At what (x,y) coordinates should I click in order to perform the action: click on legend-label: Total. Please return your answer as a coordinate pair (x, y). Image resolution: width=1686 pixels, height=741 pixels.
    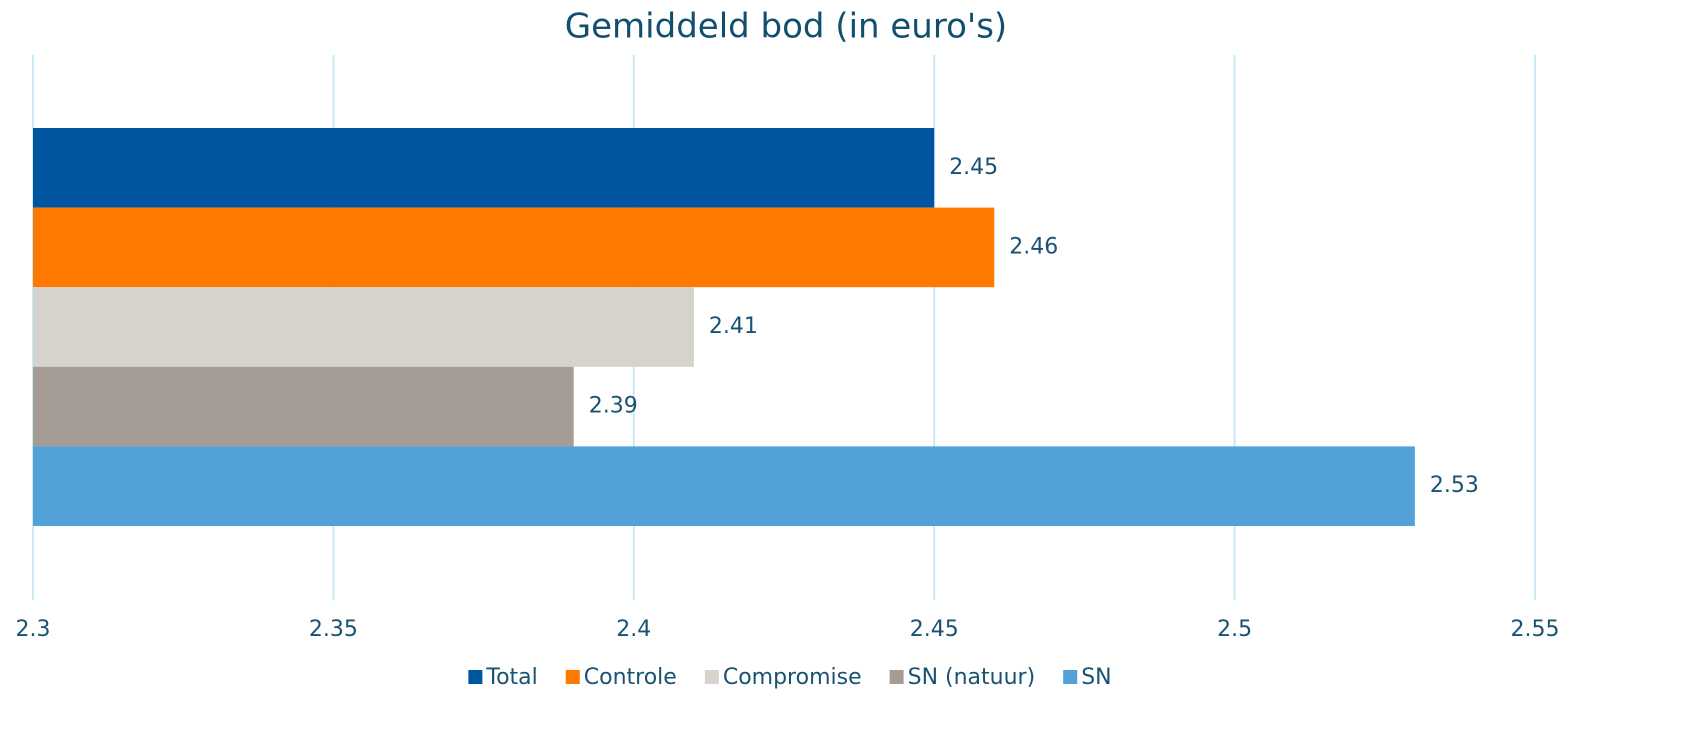
    Looking at the image, I should click on (511, 677).